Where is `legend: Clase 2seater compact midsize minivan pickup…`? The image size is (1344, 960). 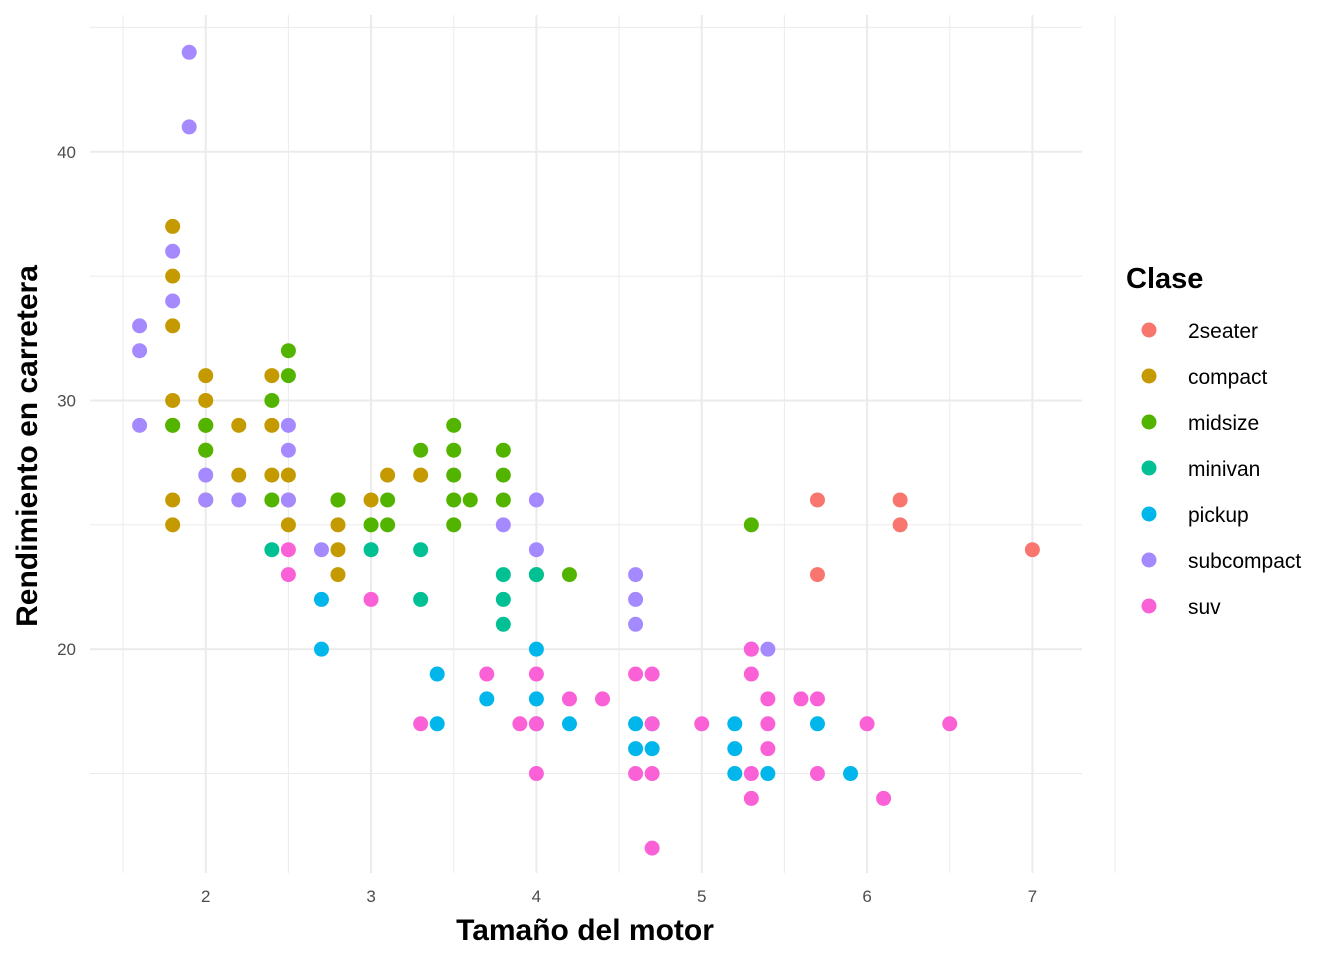
legend: Clase 2seater compact midsize minivan pickup… is located at coordinates (1213, 441).